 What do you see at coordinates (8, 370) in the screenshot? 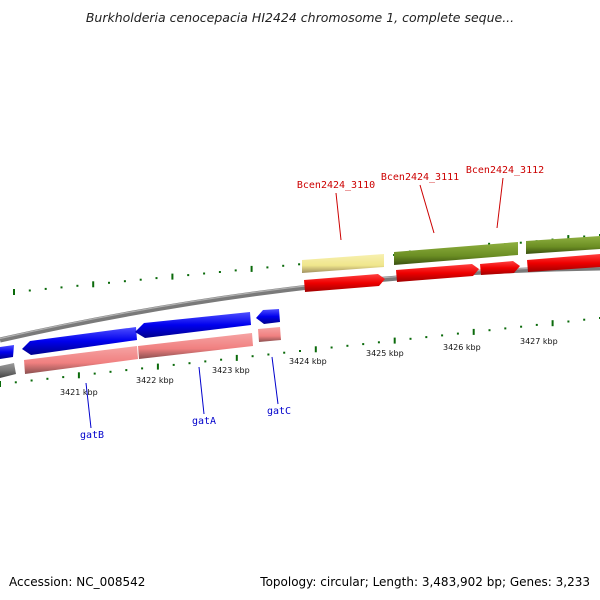
I see `feature-gray-left` at bounding box center [8, 370].